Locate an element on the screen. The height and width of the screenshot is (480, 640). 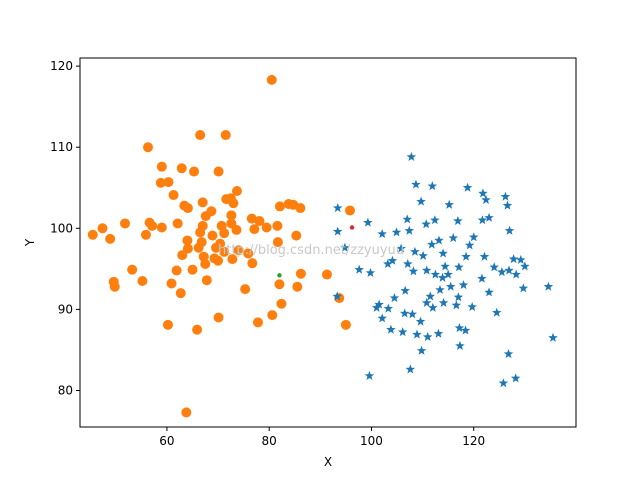
y-tick-label: 100 is located at coordinates (61, 228).